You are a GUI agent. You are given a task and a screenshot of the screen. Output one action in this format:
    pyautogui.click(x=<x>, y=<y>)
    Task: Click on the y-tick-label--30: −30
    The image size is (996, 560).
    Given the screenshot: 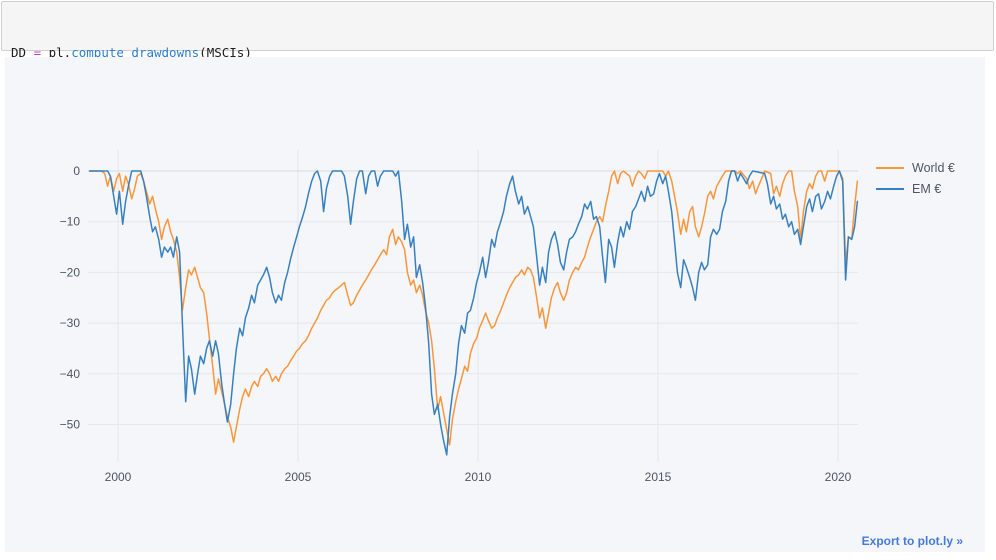 What is the action you would take?
    pyautogui.click(x=70, y=323)
    